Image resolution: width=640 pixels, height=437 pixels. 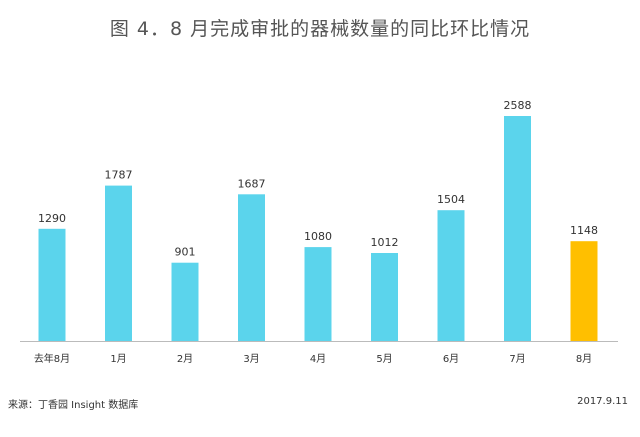 I want to click on x-tick-label-3: 3月, so click(x=251, y=359).